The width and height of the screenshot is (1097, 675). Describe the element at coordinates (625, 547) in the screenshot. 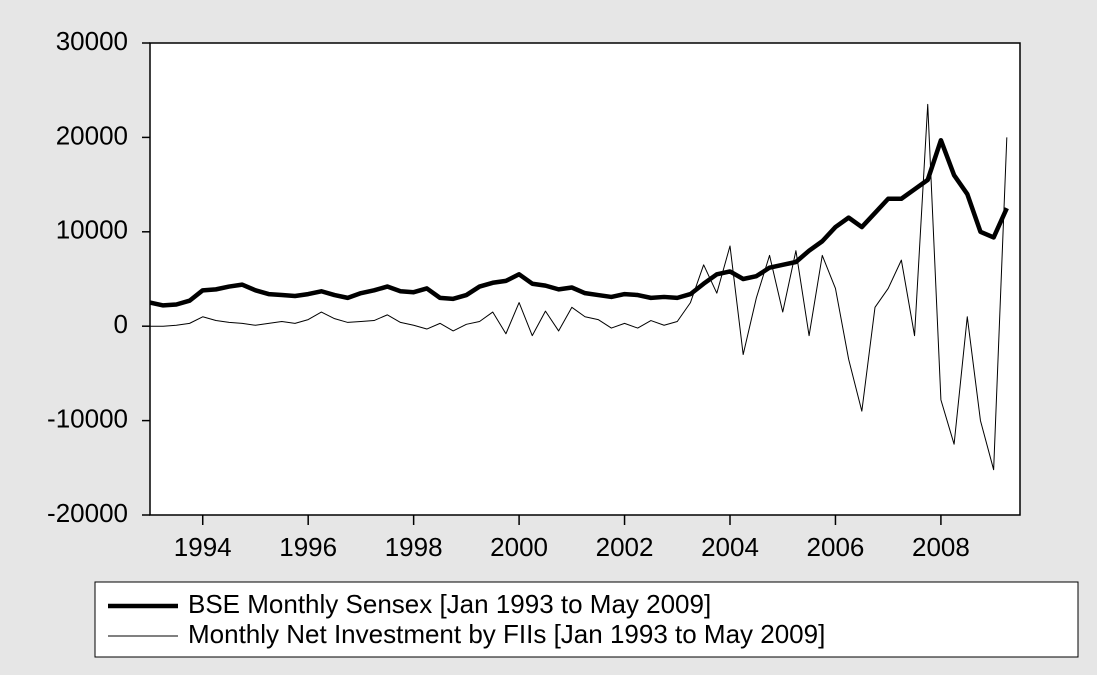

I see `x-tick-label: 2002` at that location.